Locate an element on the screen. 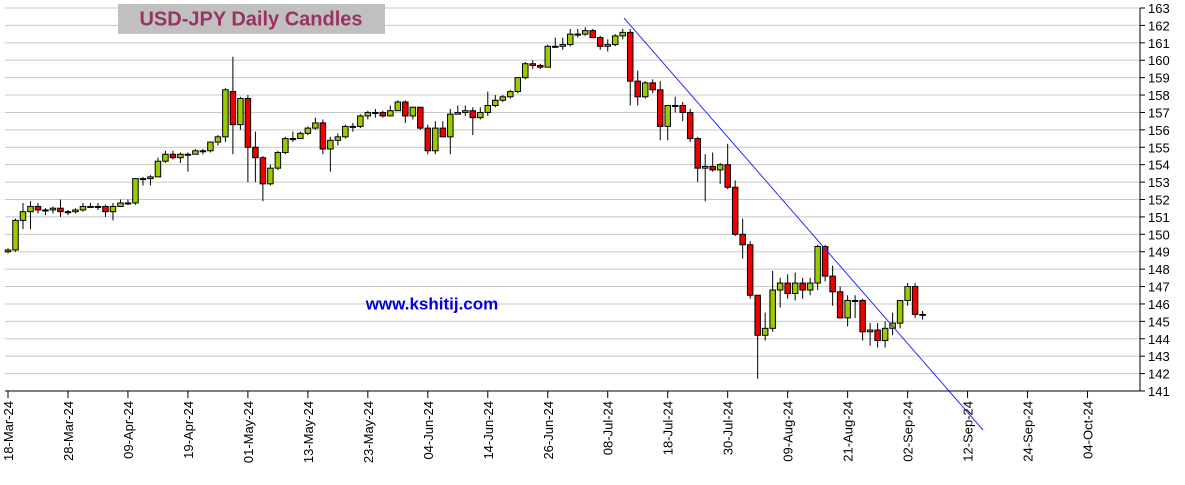 The width and height of the screenshot is (1185, 485). y-tick-label: 162 is located at coordinates (1159, 25).